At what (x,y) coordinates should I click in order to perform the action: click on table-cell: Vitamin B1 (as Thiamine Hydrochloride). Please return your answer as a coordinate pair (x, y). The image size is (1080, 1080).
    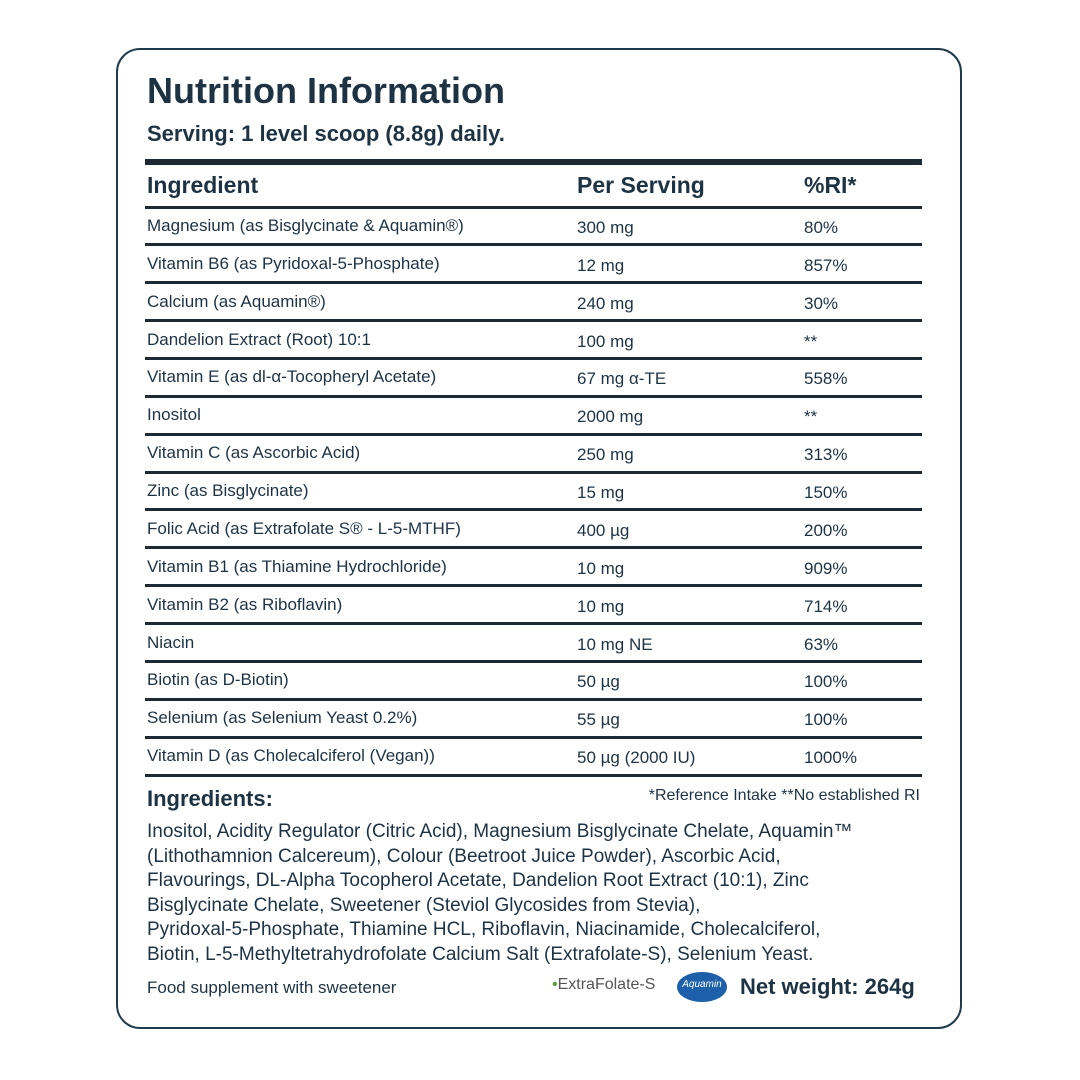
    Looking at the image, I should click on (297, 566).